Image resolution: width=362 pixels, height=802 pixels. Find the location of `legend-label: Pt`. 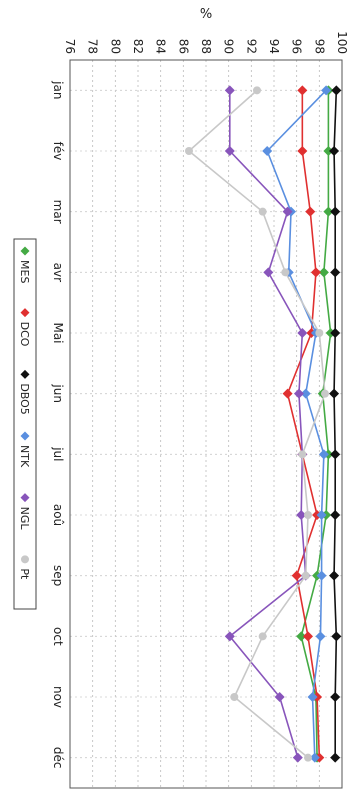

legend-label: Pt is located at coordinates (24, 574).